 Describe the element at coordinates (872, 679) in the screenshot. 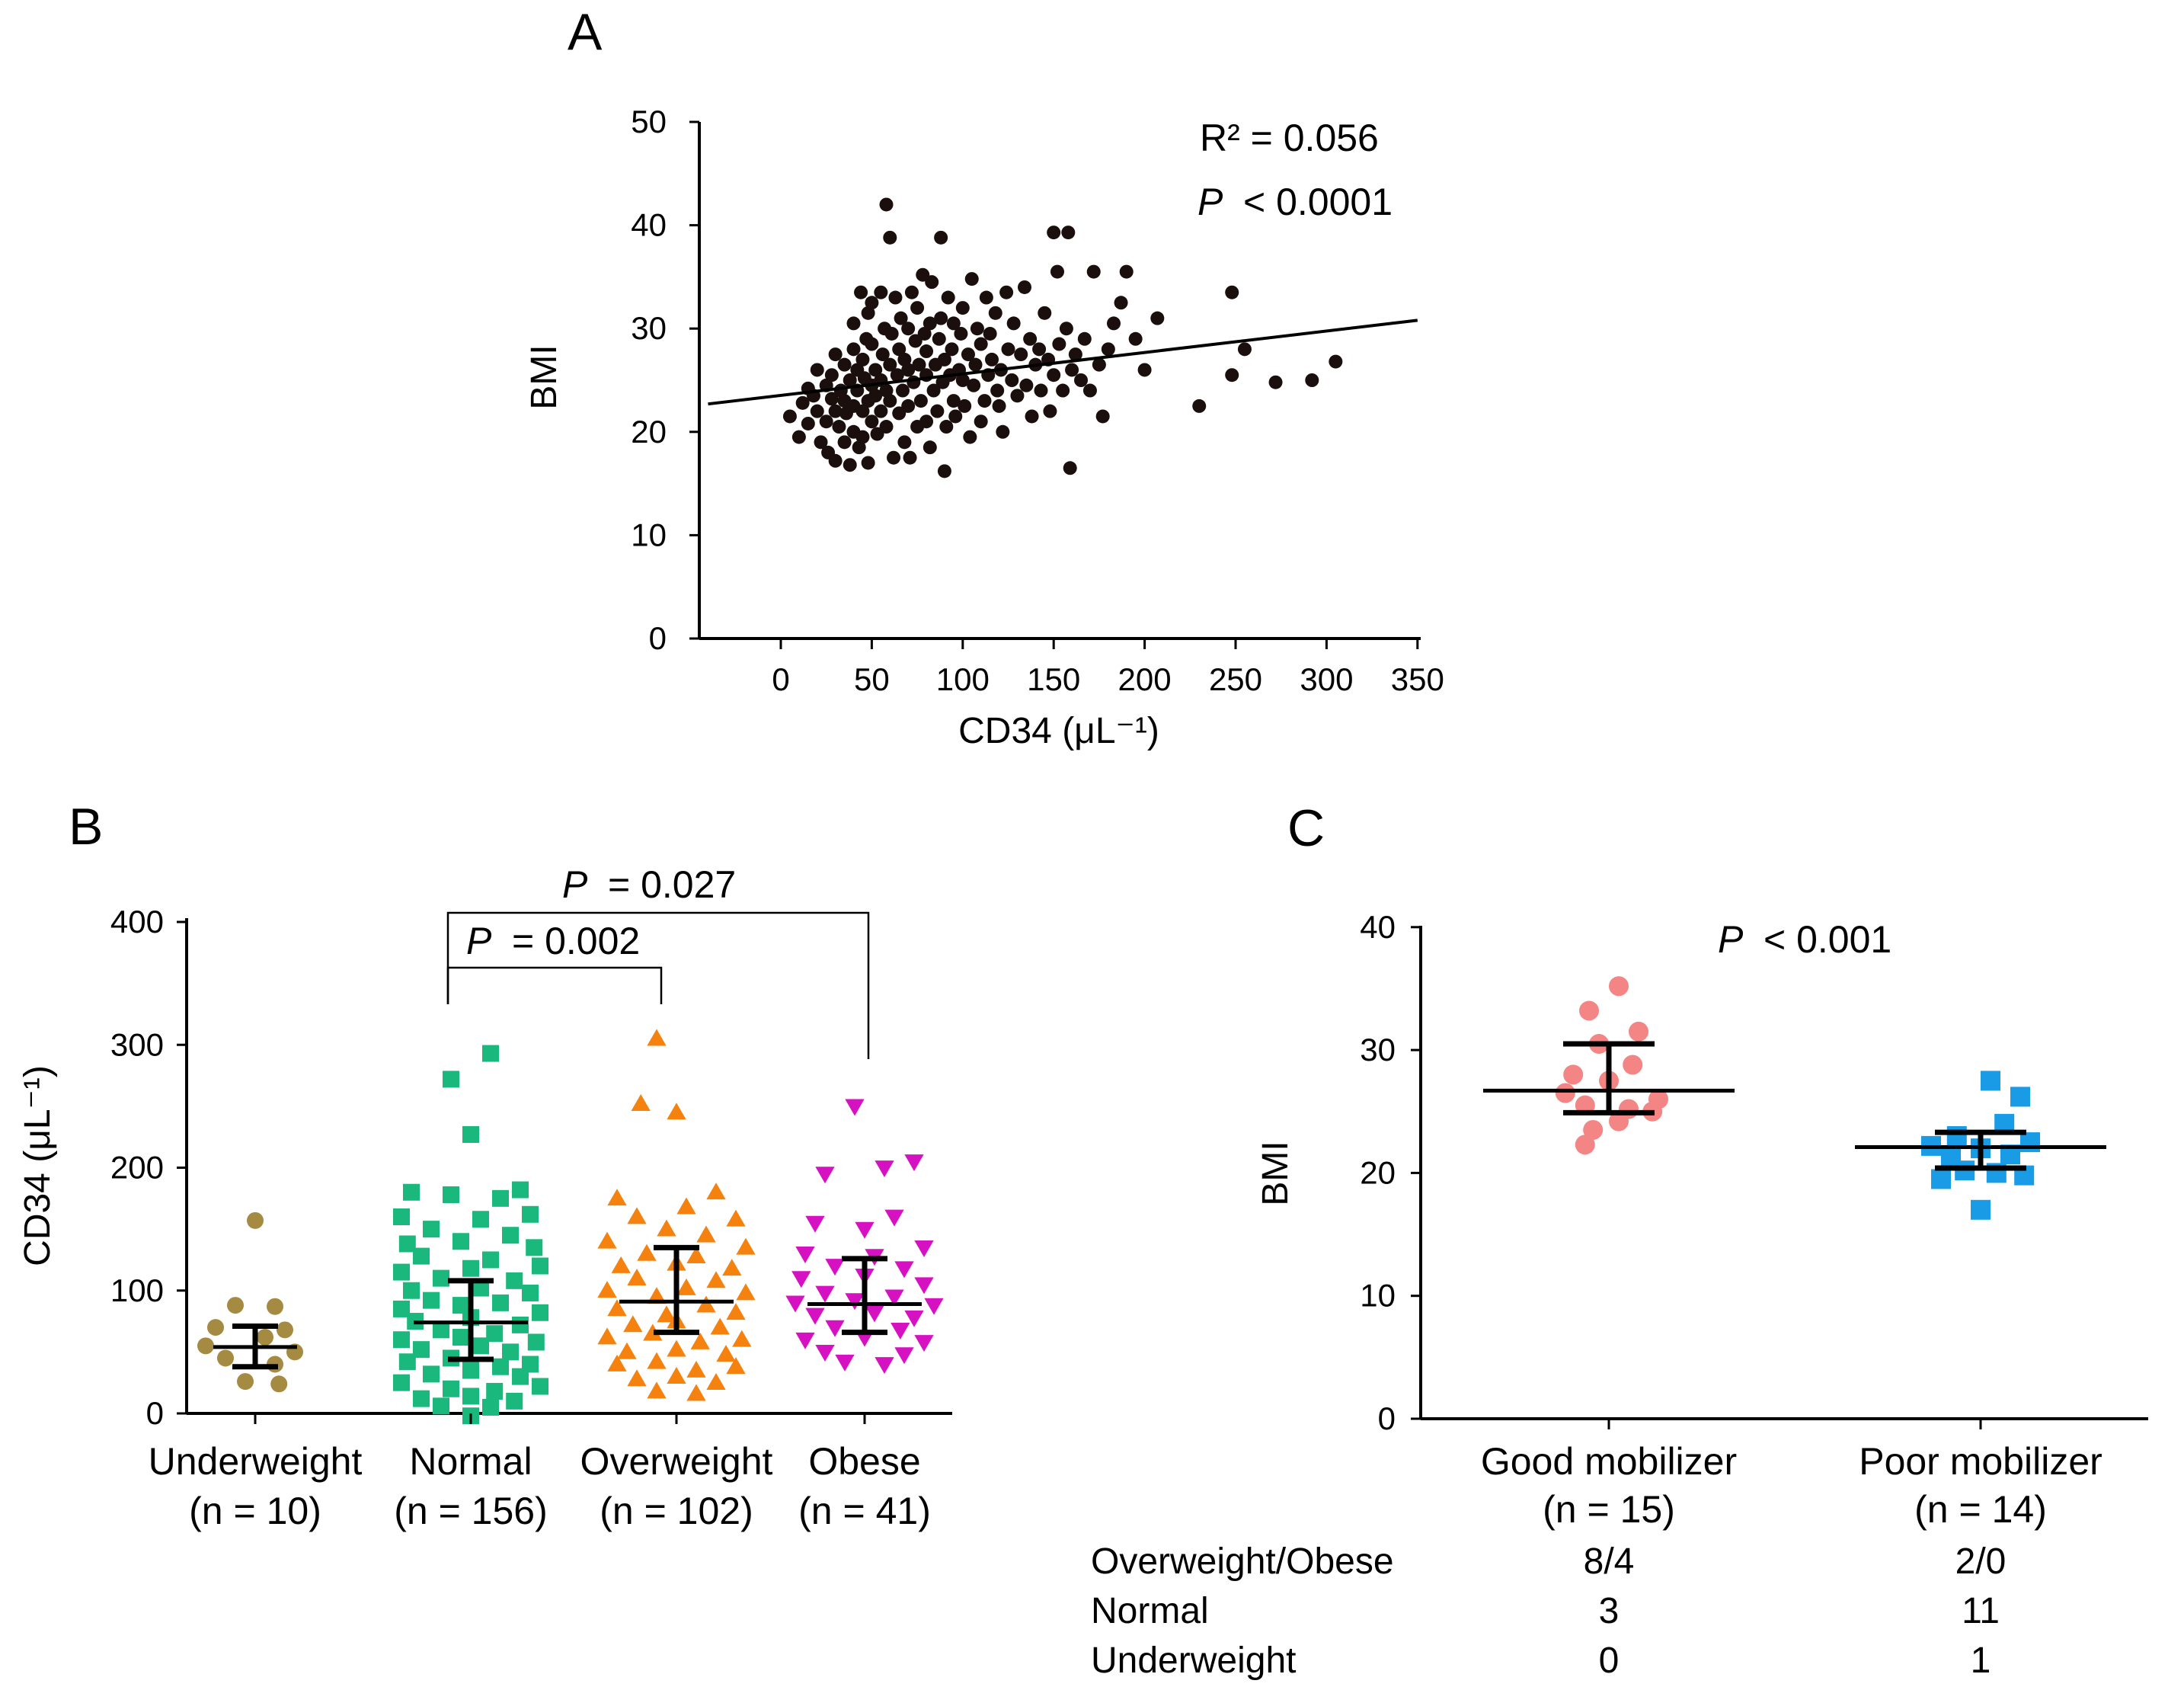

I see `a-x-tick-label: 50` at that location.